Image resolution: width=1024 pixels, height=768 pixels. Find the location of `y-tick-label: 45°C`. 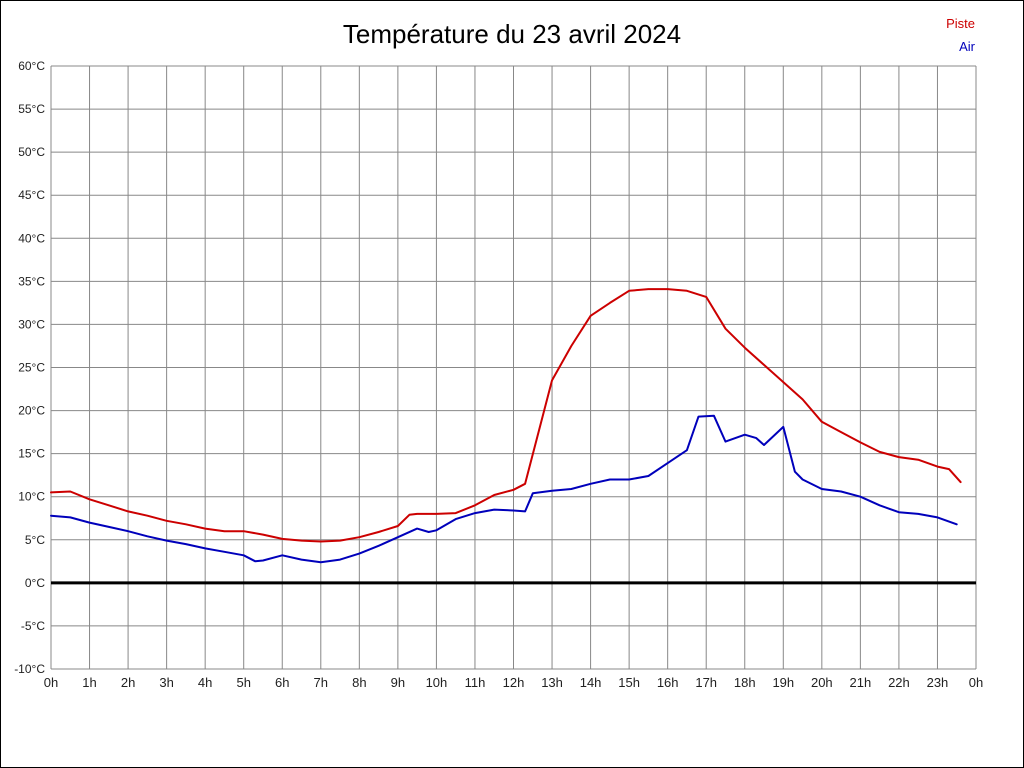

y-tick-label: 45°C is located at coordinates (31, 195).